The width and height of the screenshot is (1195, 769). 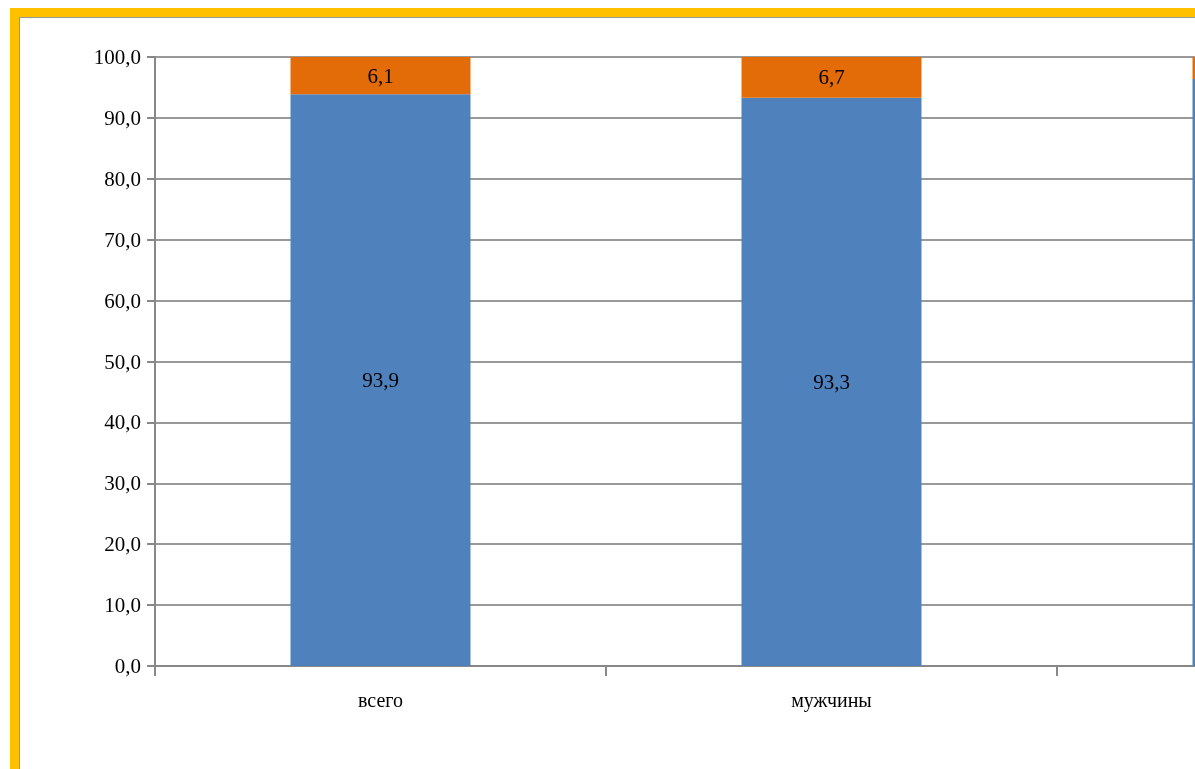 I want to click on data-label: 93,3, so click(x=831, y=381).